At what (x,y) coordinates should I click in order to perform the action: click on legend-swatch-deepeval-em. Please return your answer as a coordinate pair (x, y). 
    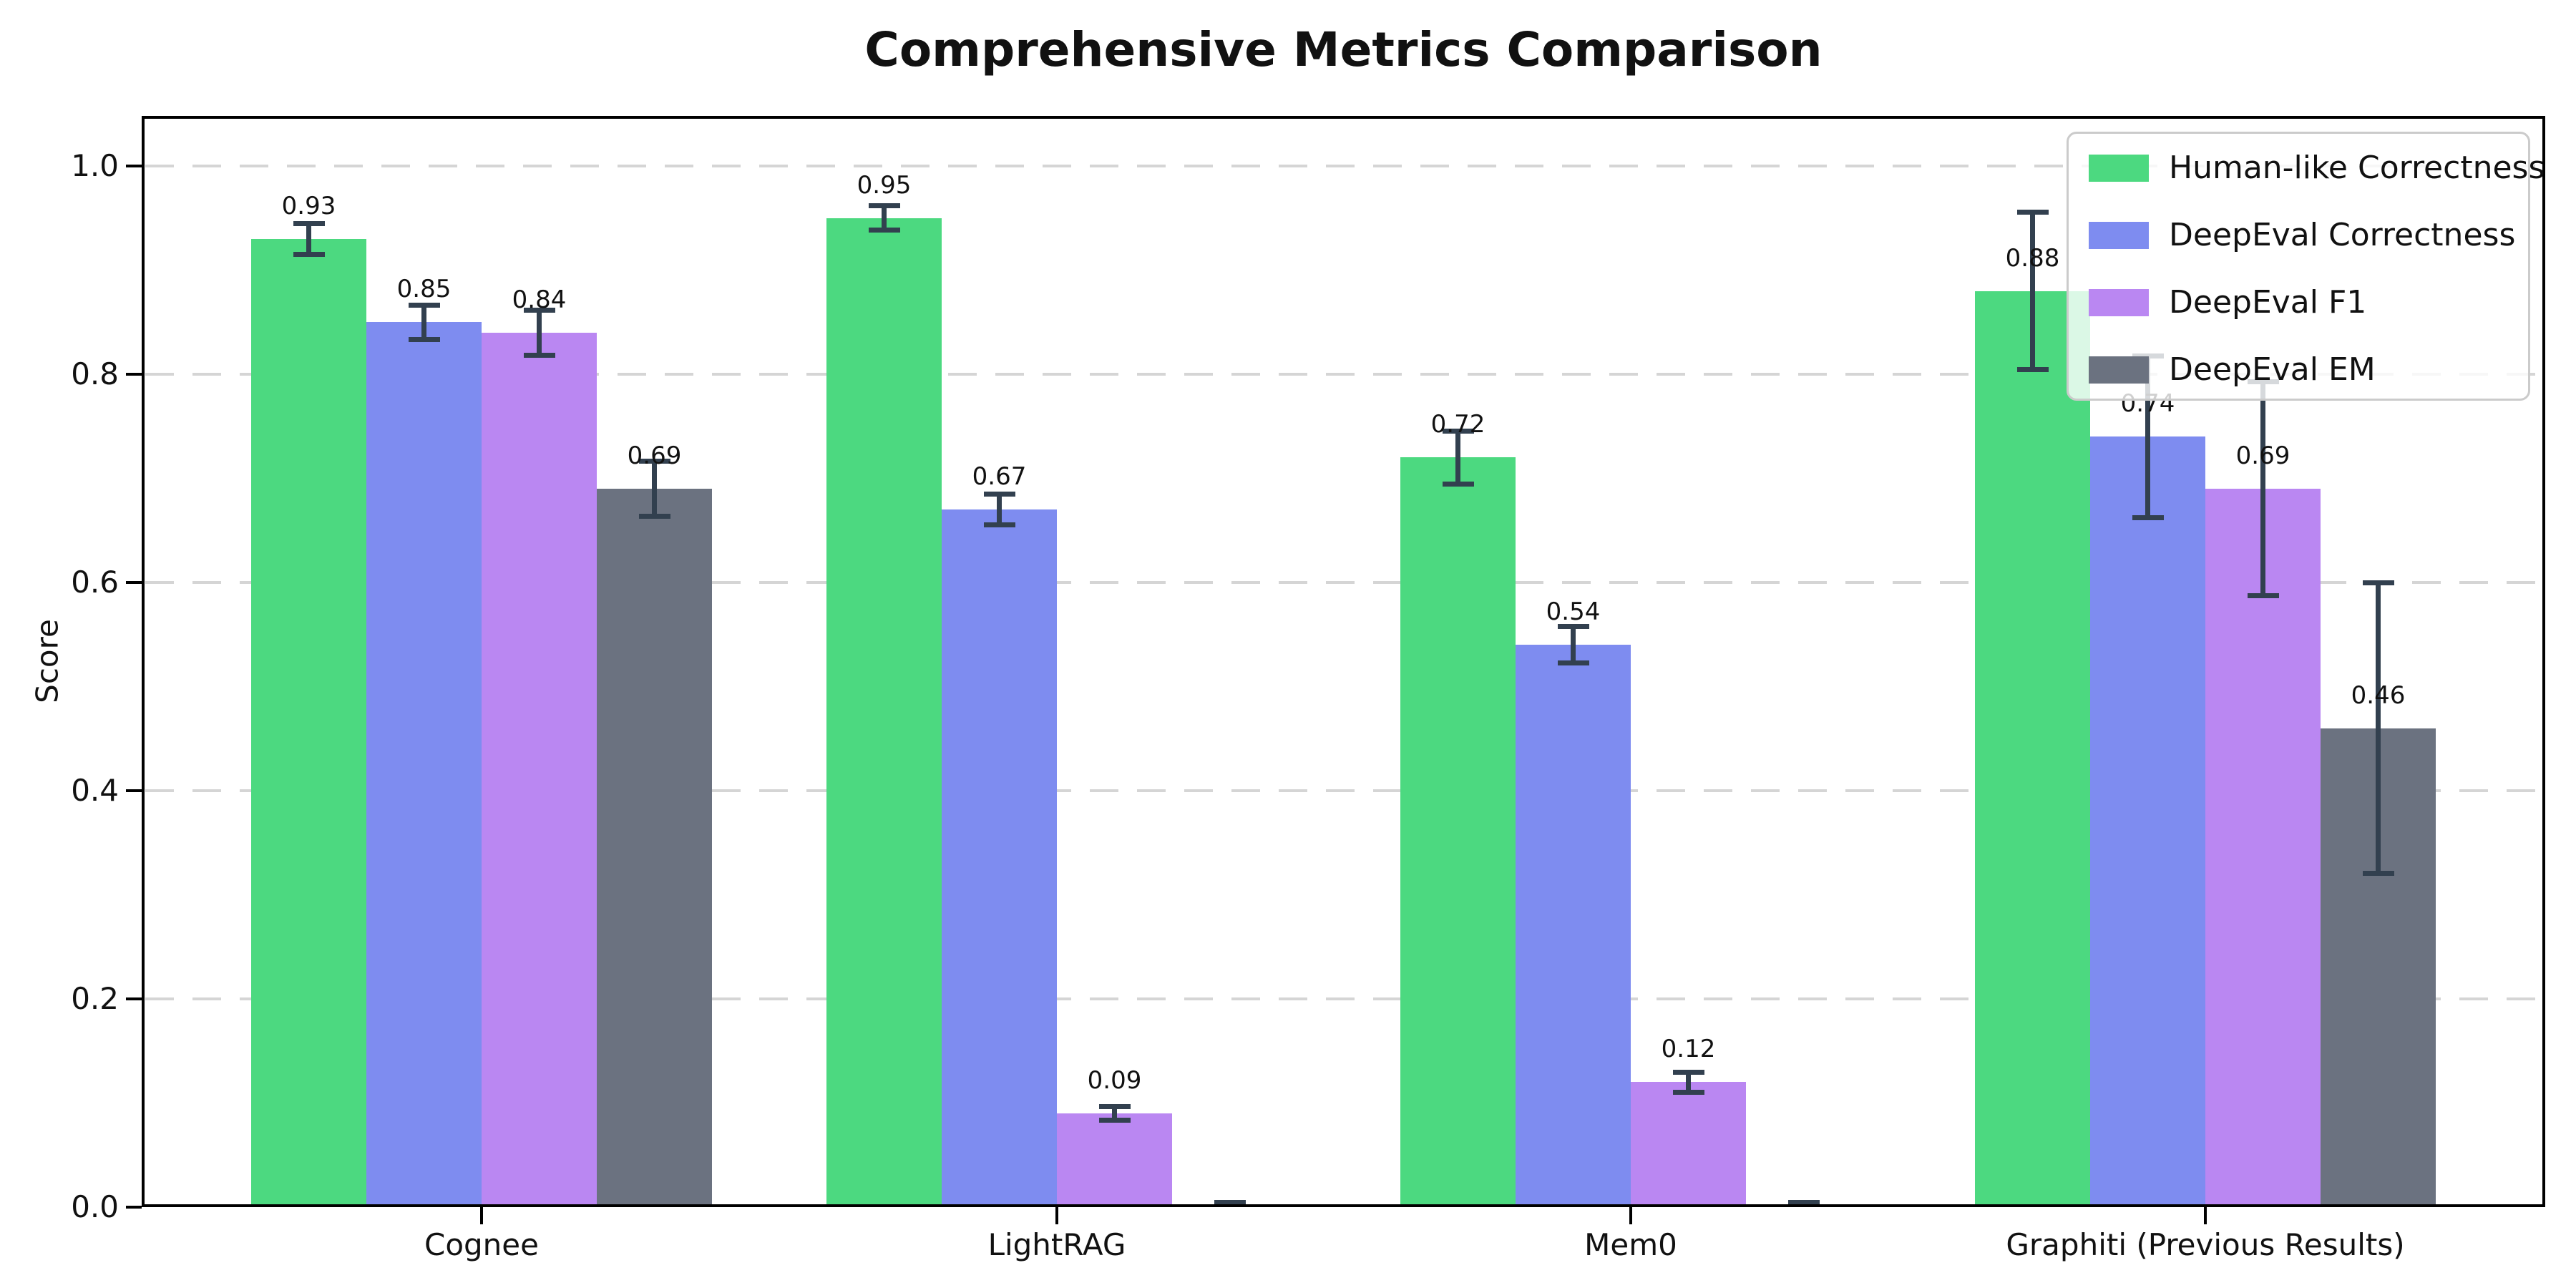
    Looking at the image, I should click on (2119, 370).